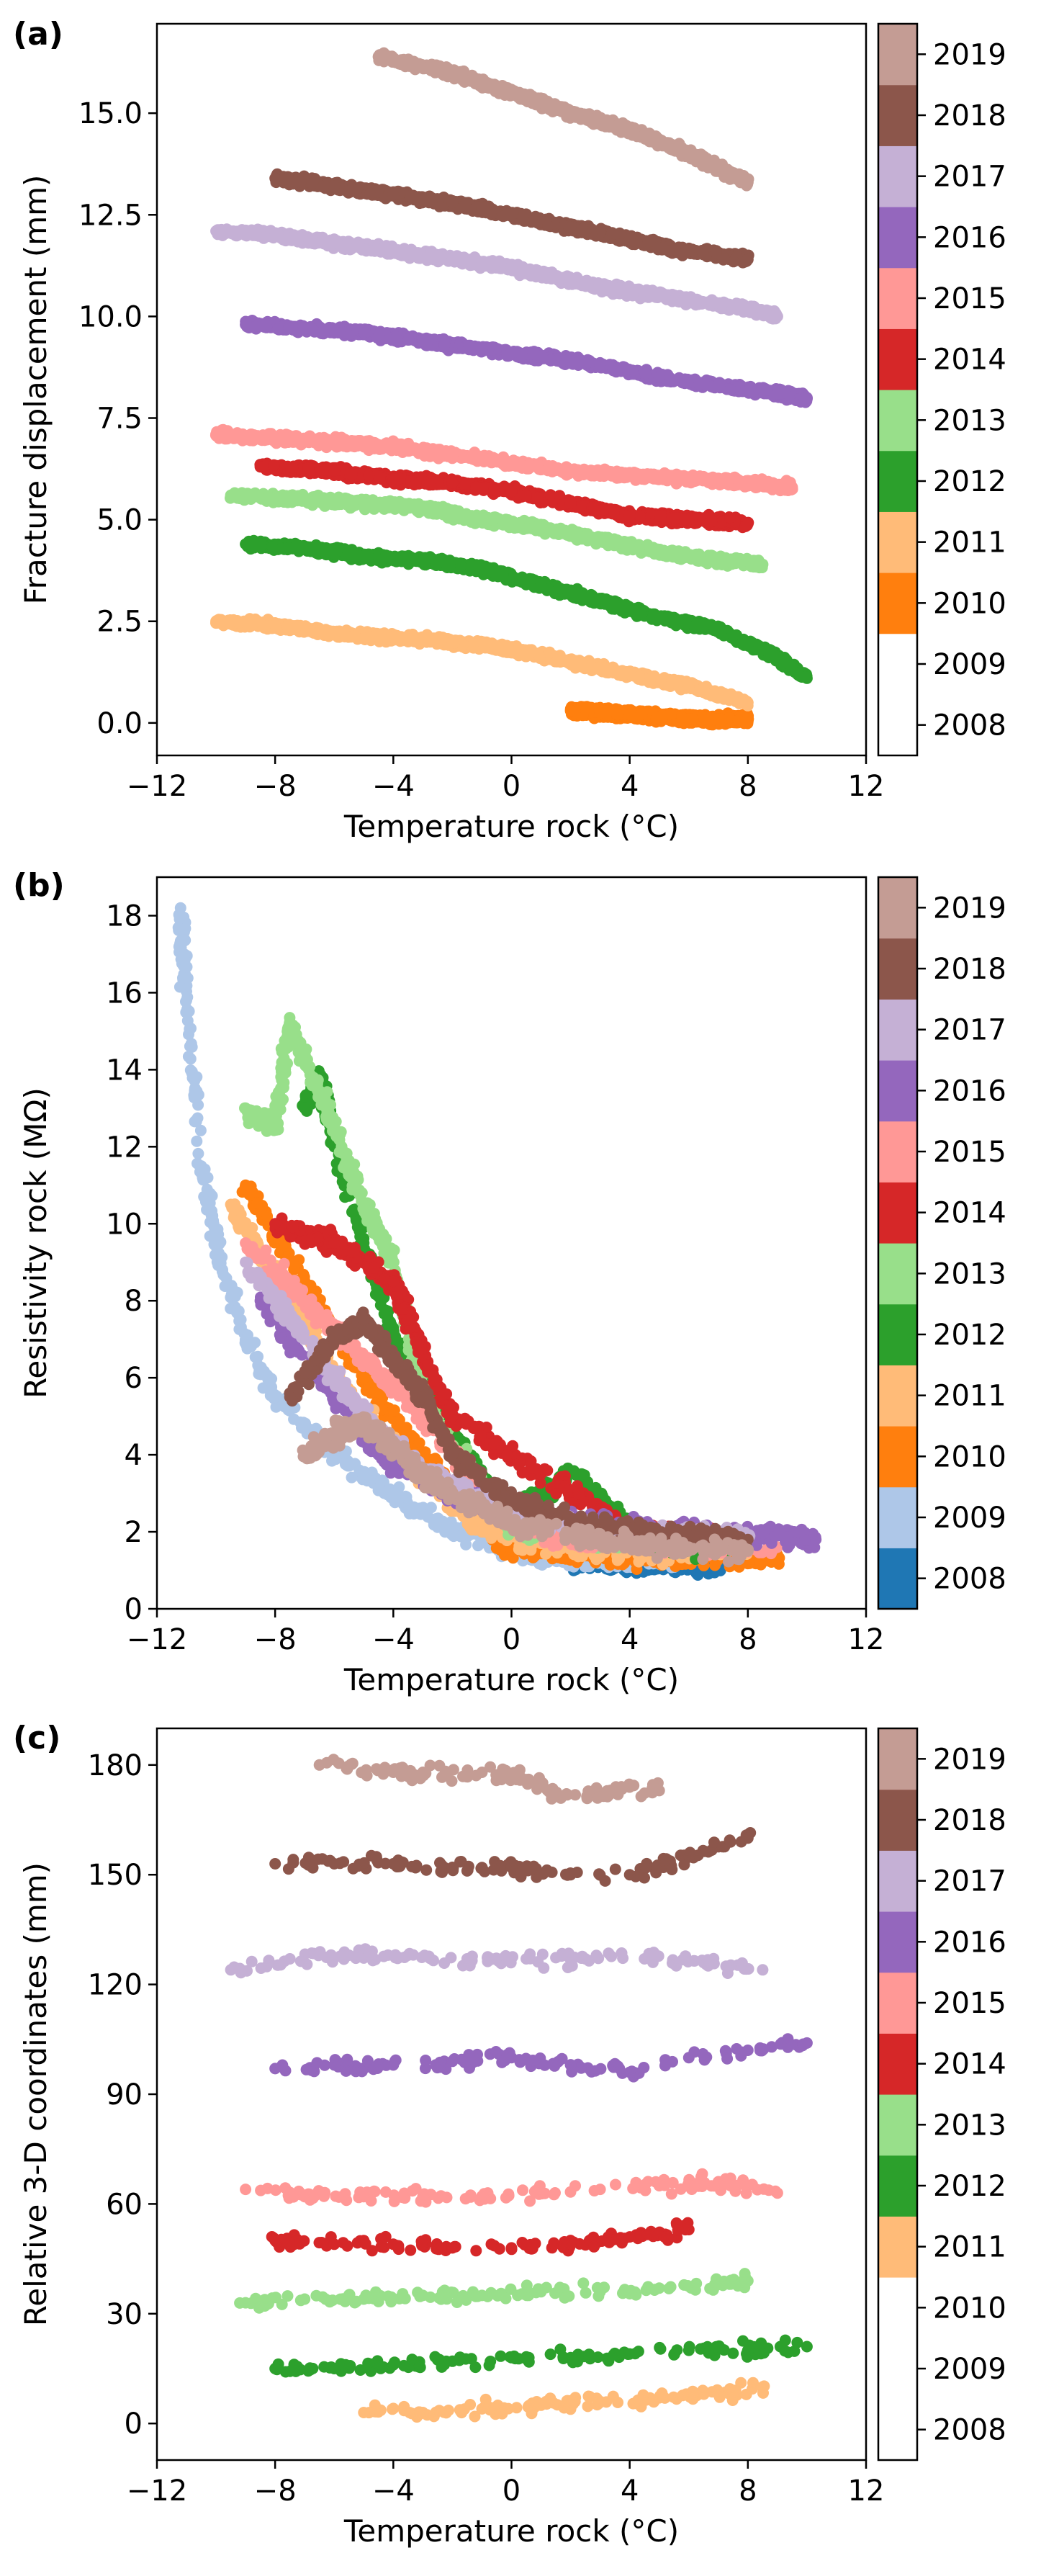 The width and height of the screenshot is (1041, 2576). What do you see at coordinates (497, 530) in the screenshot?
I see `series-2013` at bounding box center [497, 530].